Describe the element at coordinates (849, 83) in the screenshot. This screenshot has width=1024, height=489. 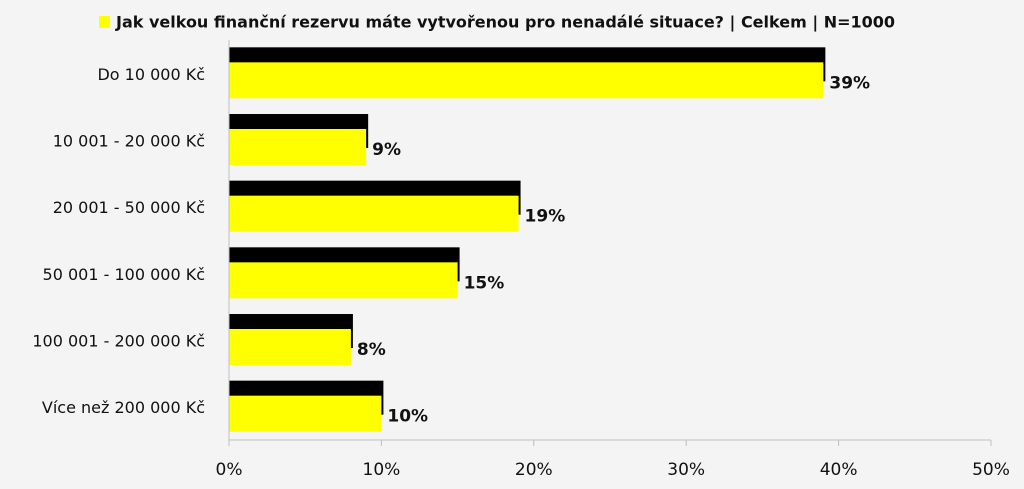
I see `data-label: 39%` at that location.